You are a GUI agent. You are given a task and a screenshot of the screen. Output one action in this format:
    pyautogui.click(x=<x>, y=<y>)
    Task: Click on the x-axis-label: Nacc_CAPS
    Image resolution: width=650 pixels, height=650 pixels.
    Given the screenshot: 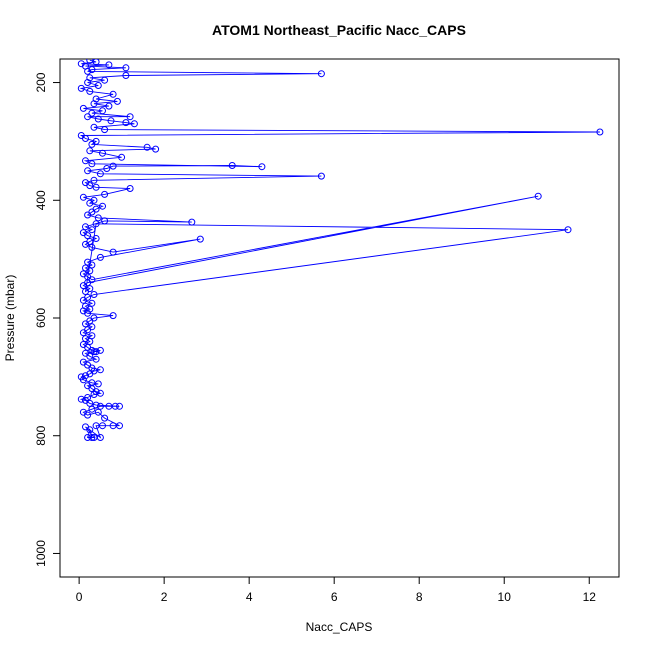 What is the action you would take?
    pyautogui.click(x=339, y=627)
    